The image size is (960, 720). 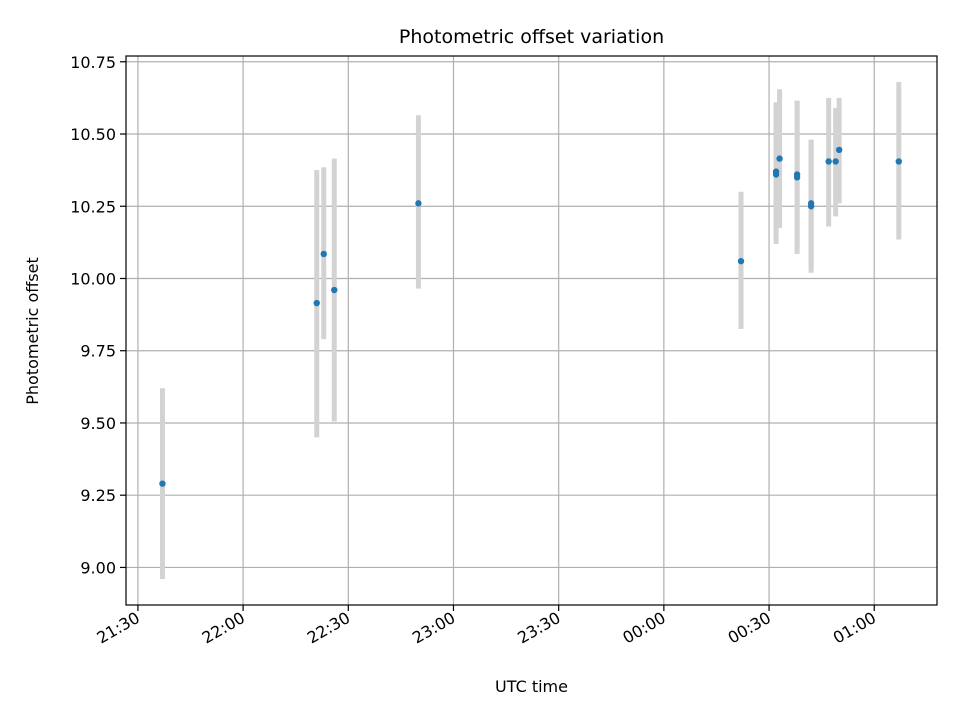 I want to click on y-tick-label: 10.75, so click(x=93, y=62).